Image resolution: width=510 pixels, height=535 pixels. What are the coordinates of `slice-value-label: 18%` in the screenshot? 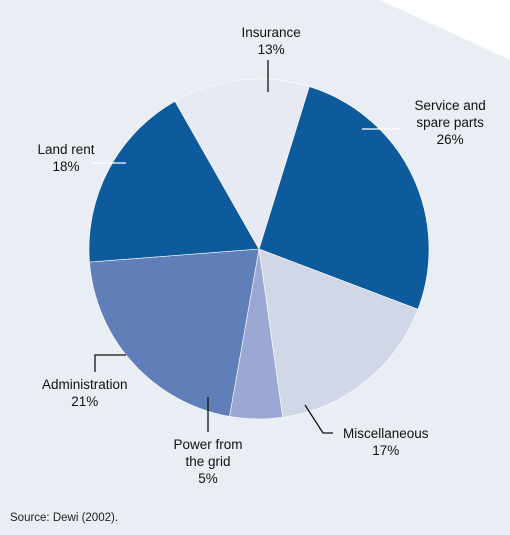 It's located at (66, 166).